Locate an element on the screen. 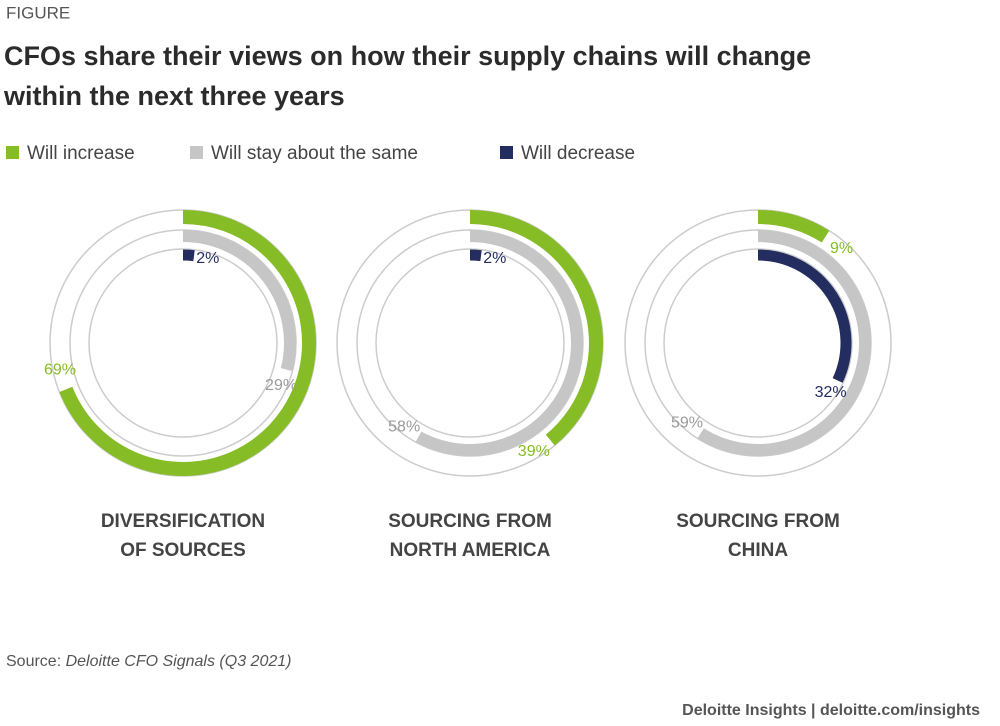  chart-title: DIVERSIFICATION is located at coordinates (183, 521).